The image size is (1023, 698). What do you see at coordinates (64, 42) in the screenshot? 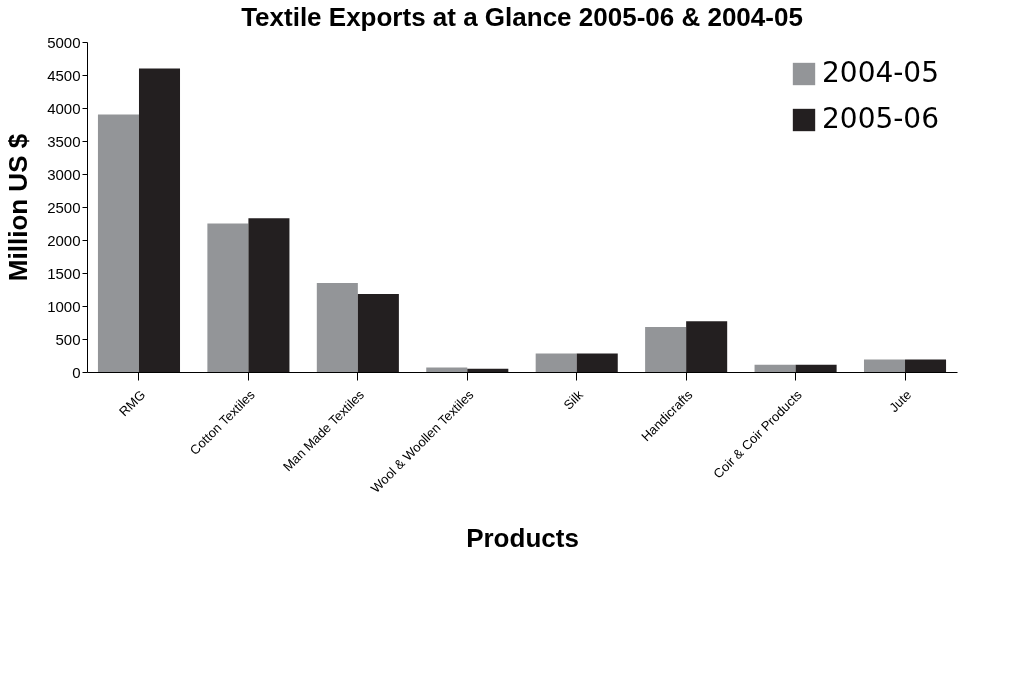
I see `y-tick-label: 5000` at bounding box center [64, 42].